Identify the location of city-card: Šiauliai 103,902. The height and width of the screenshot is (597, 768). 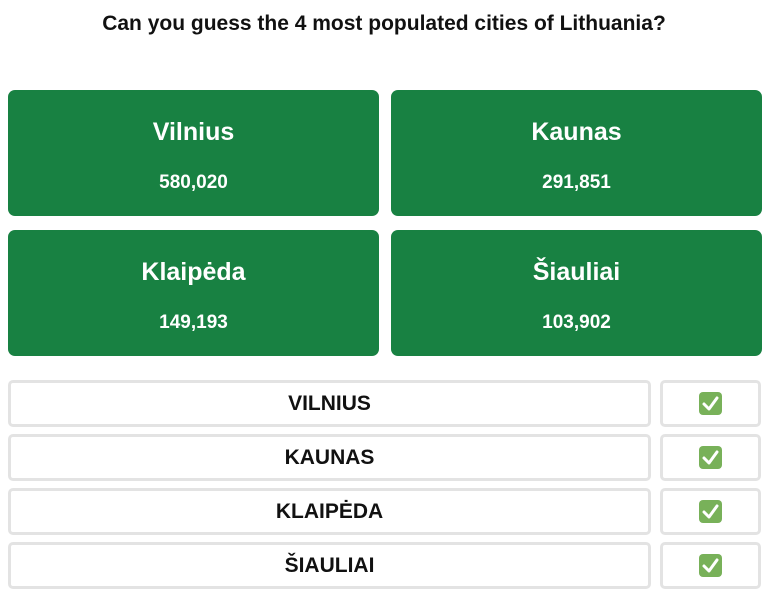
(576, 293).